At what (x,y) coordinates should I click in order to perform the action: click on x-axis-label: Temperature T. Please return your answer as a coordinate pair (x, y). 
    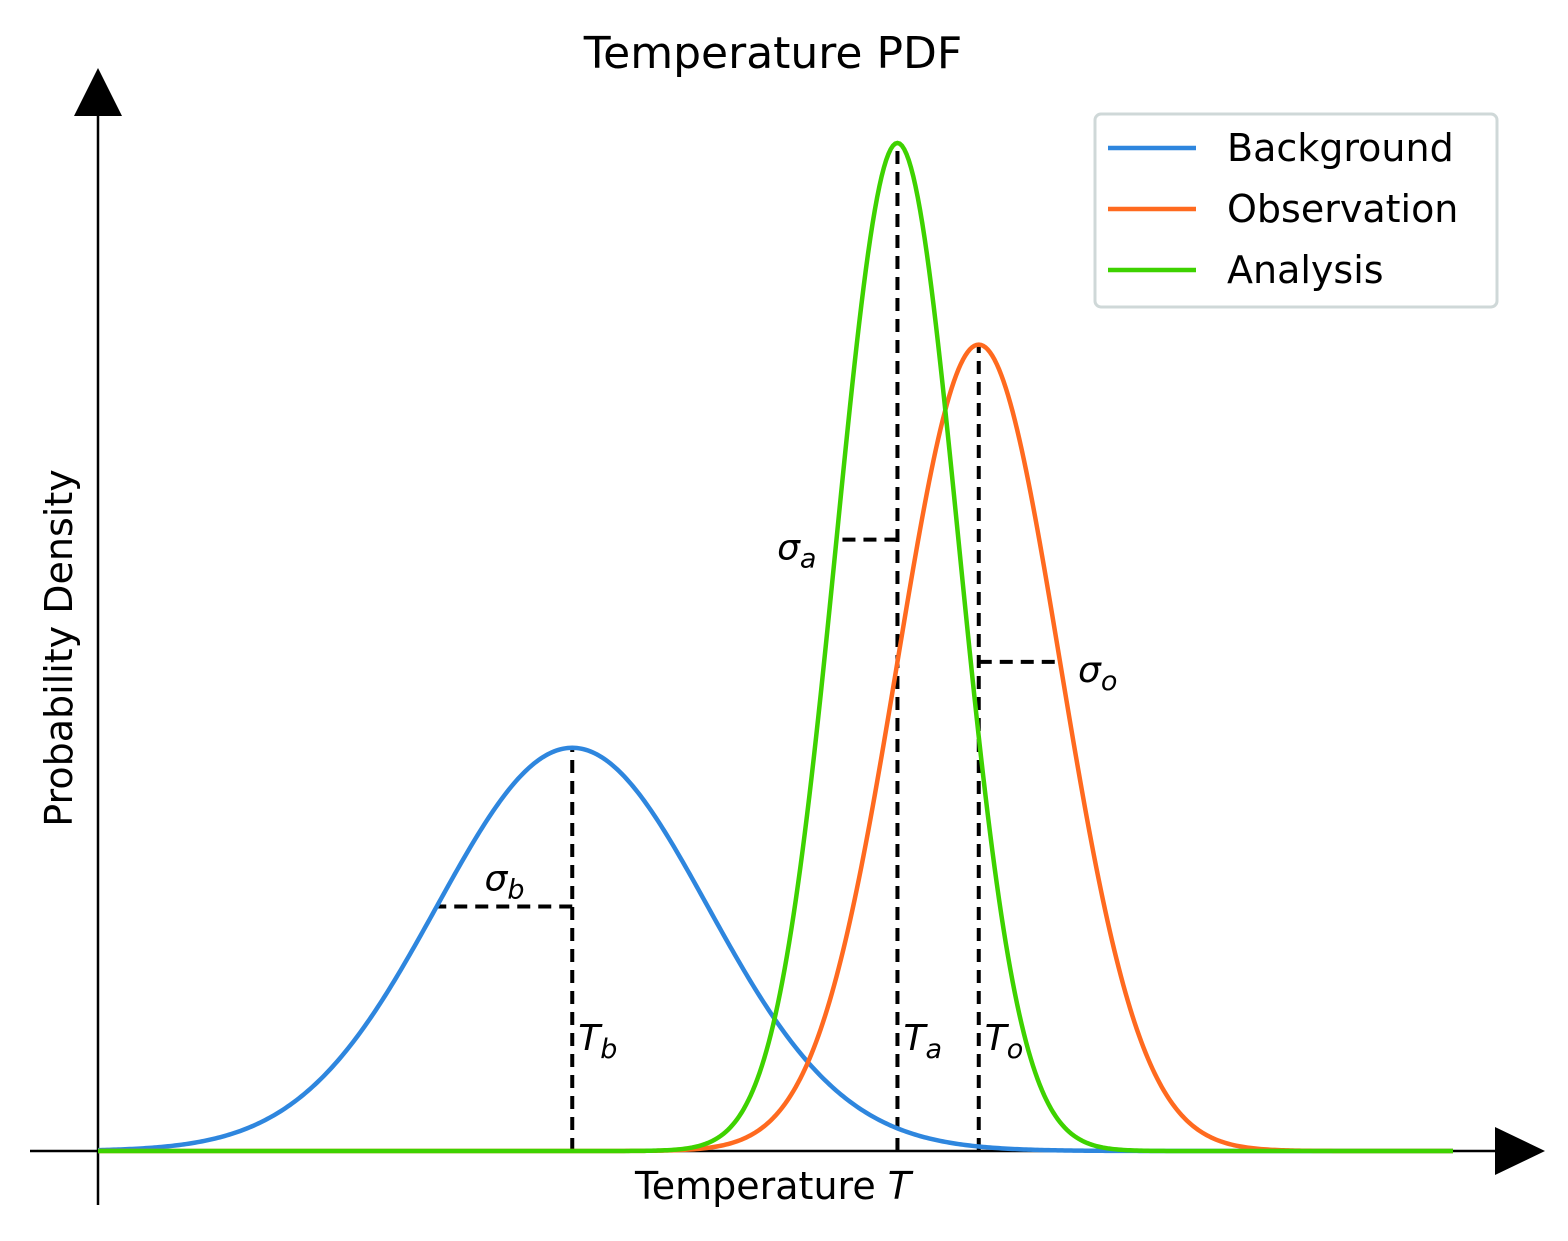
    Looking at the image, I should click on (774, 1186).